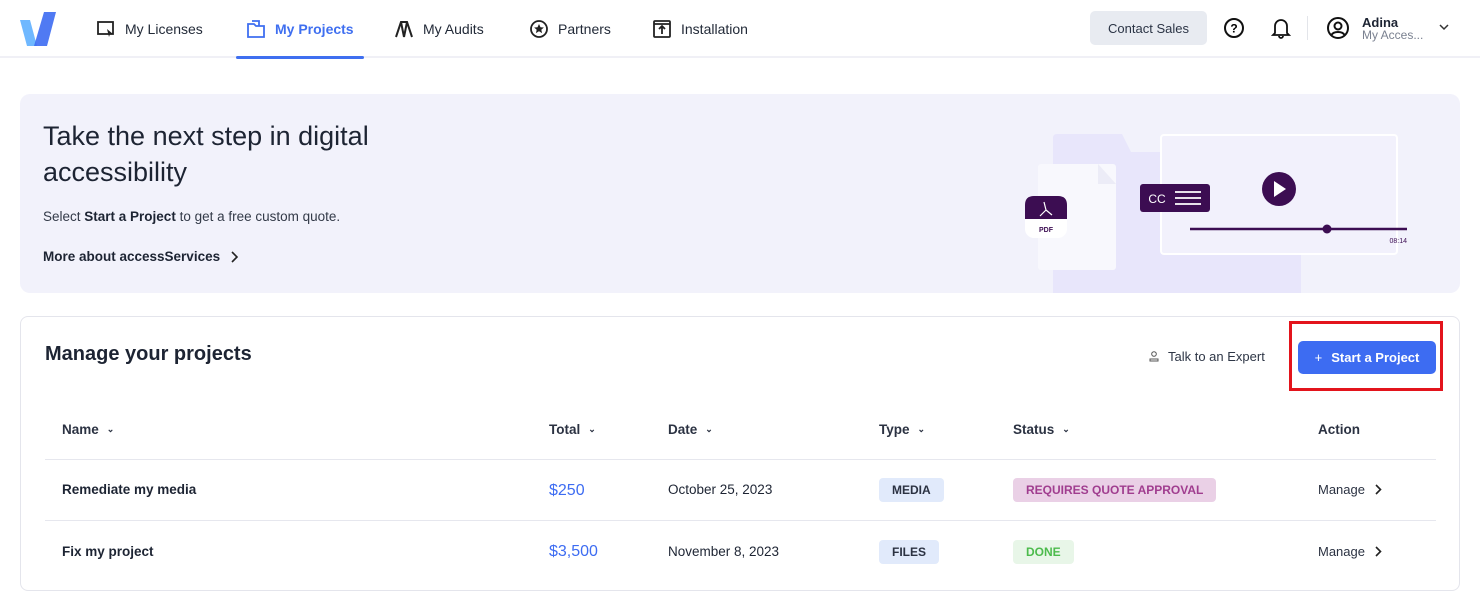 Image resolution: width=1480 pixels, height=602 pixels. I want to click on license-icon, so click(105, 29).